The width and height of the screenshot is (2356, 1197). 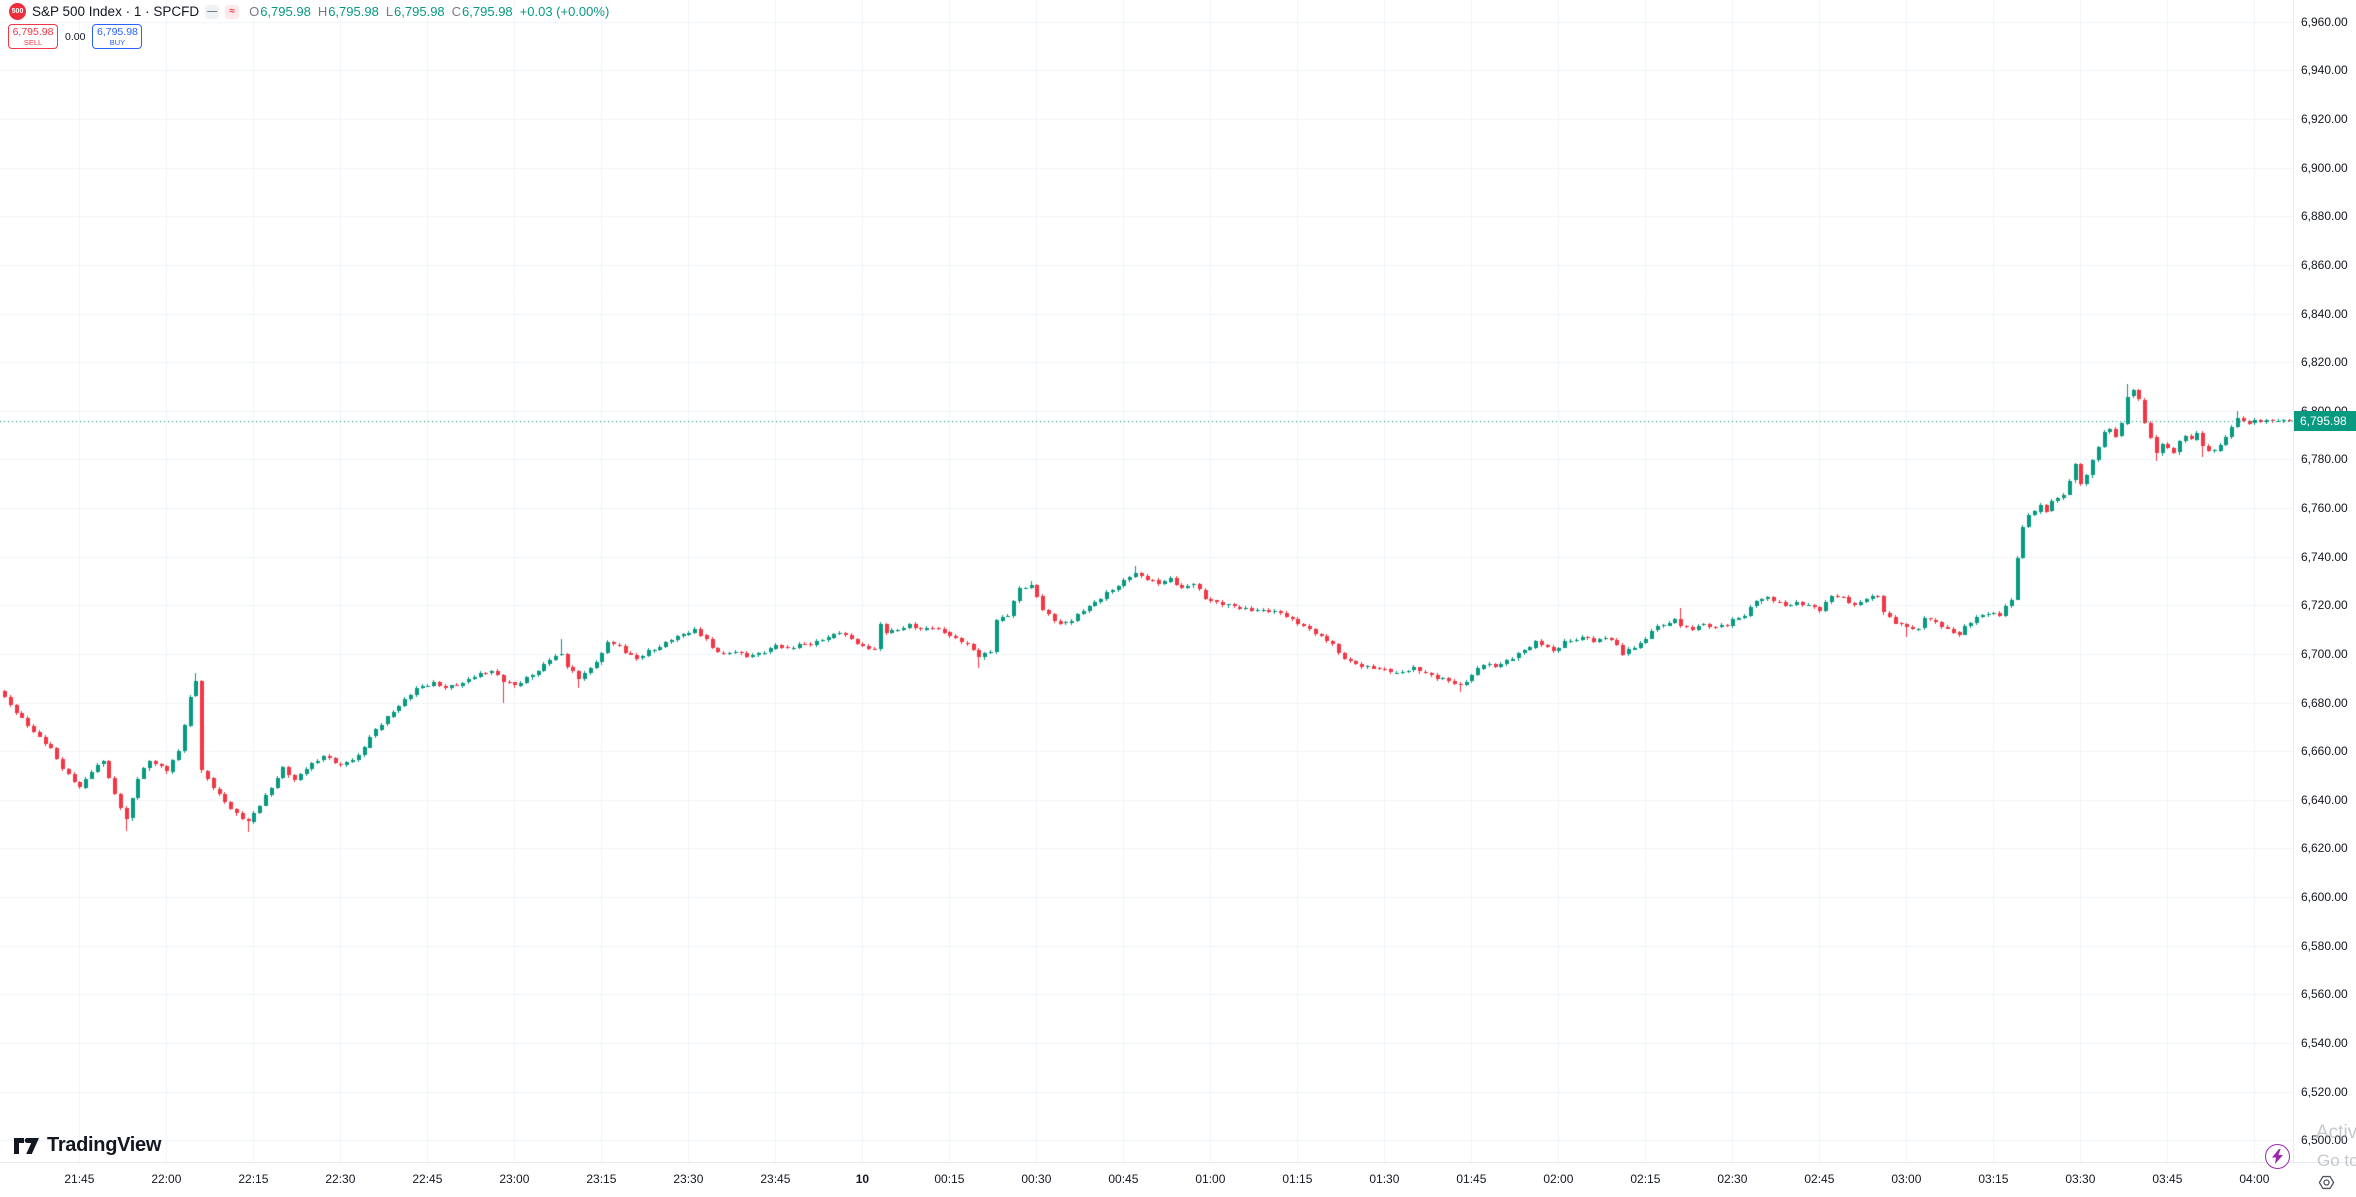 I want to click on time-tick-label: 03:15, so click(x=1993, y=1179).